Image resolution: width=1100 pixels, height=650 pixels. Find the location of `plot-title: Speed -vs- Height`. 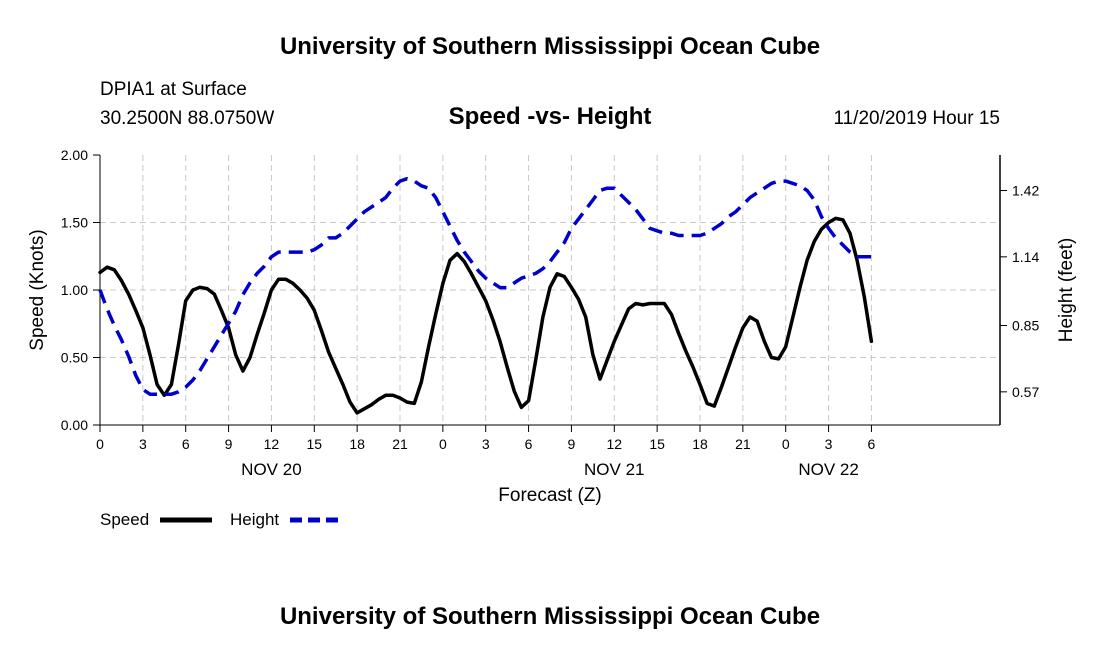

plot-title: Speed -vs- Height is located at coordinates (550, 116).